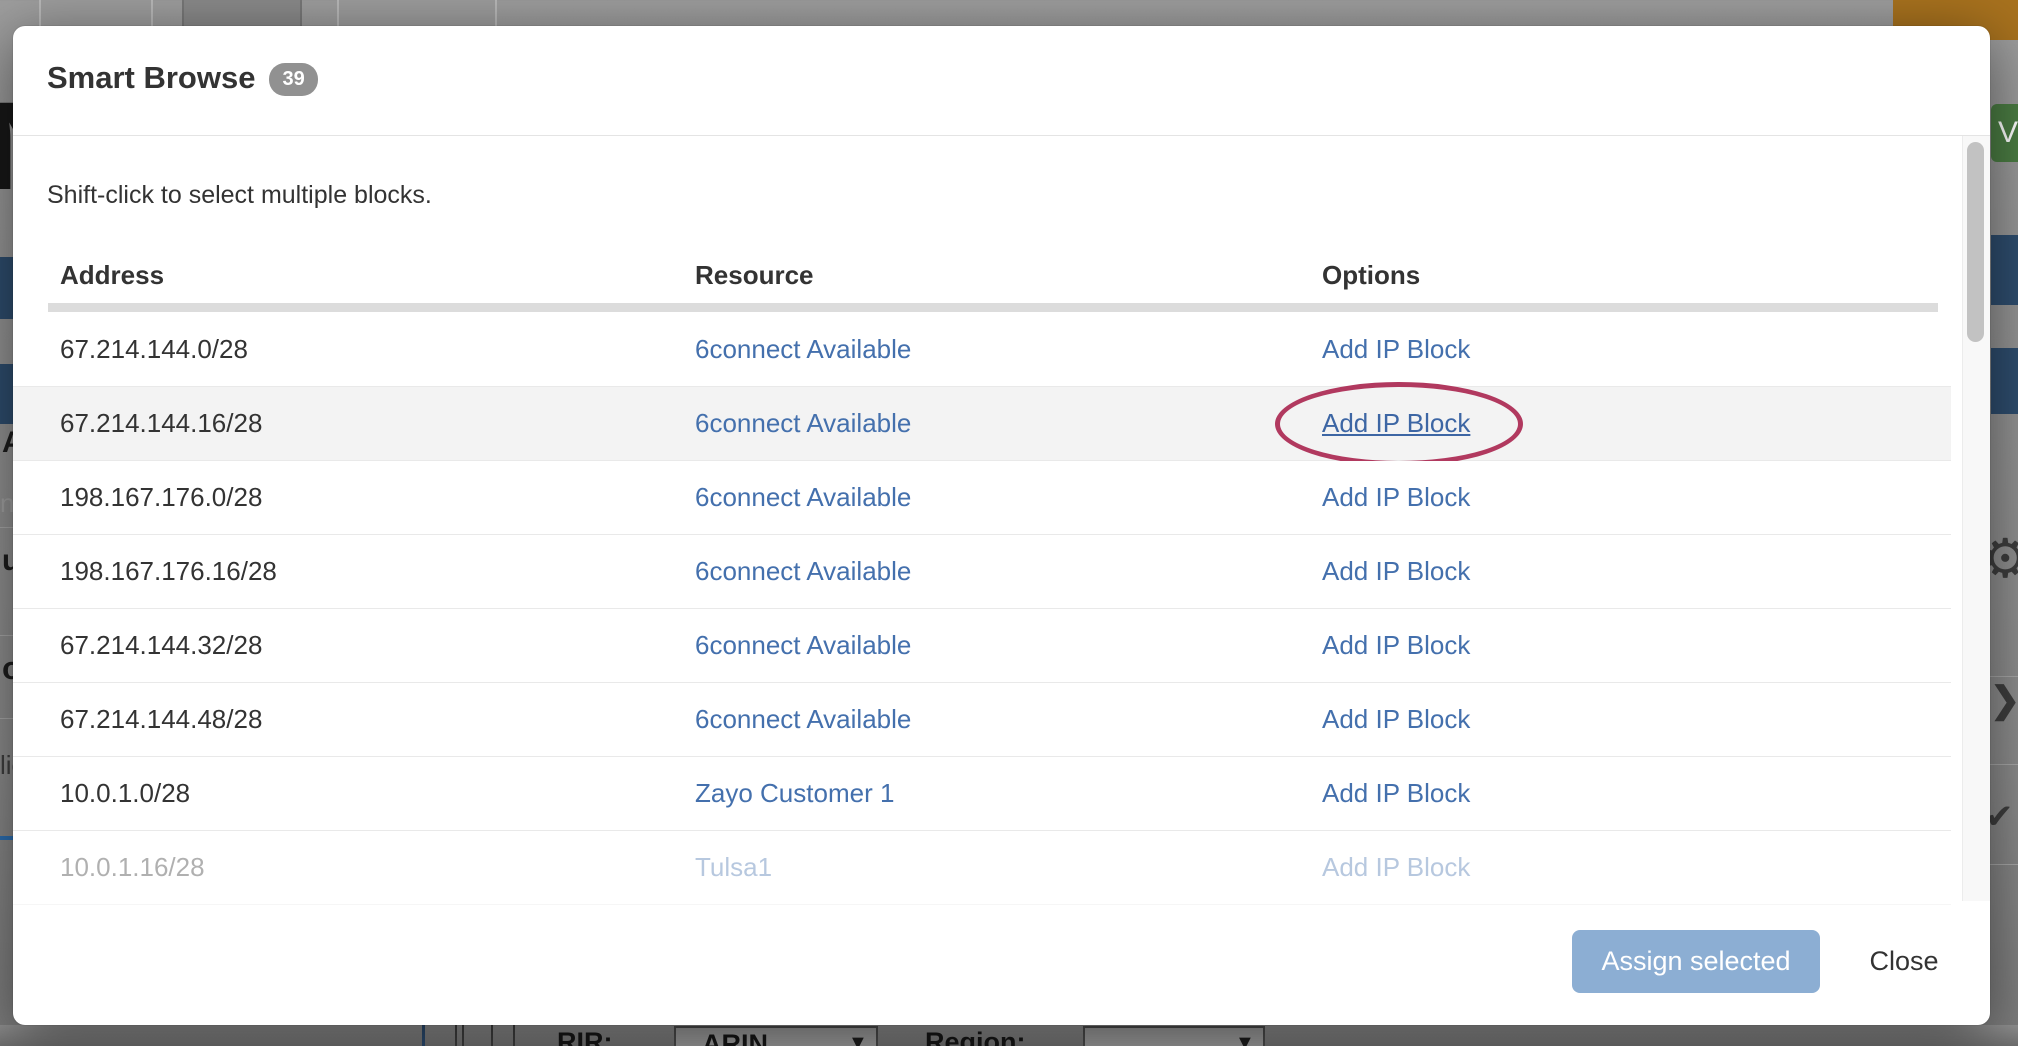  Describe the element at coordinates (1174, 1036) in the screenshot. I see `region-select: ▼` at that location.